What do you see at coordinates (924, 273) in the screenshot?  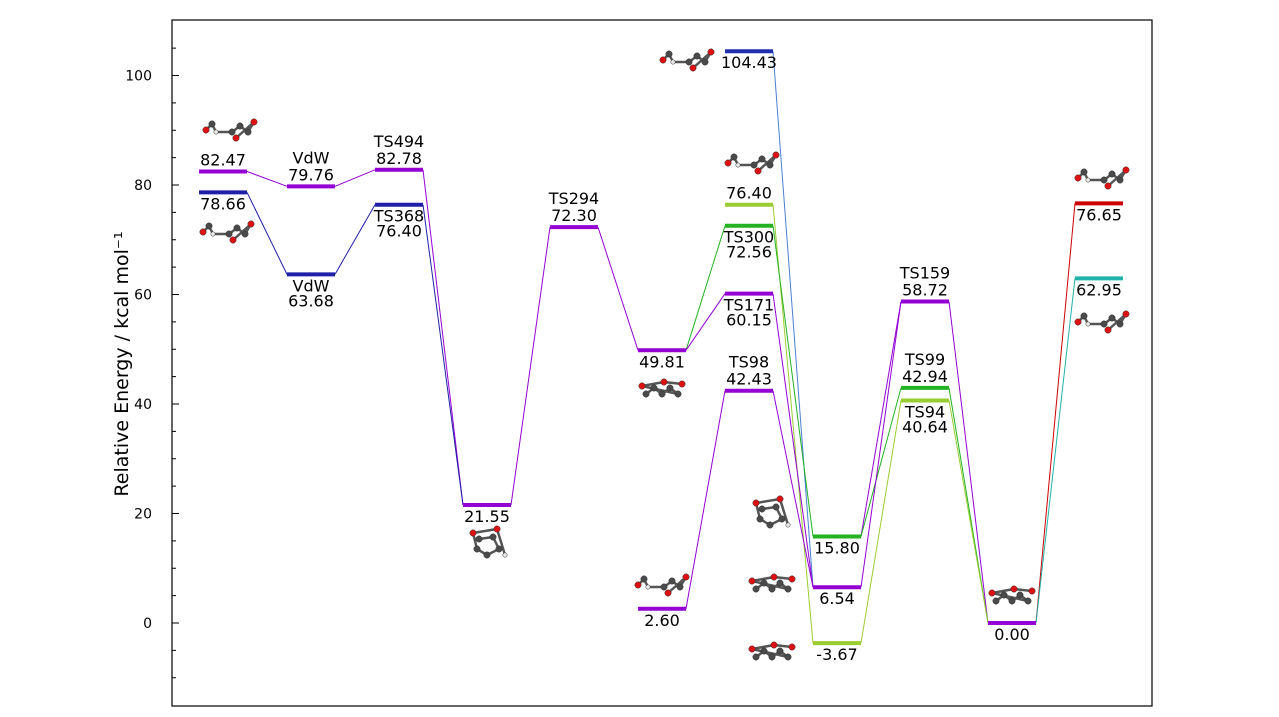 I see `name-label-ts159: TS159` at bounding box center [924, 273].